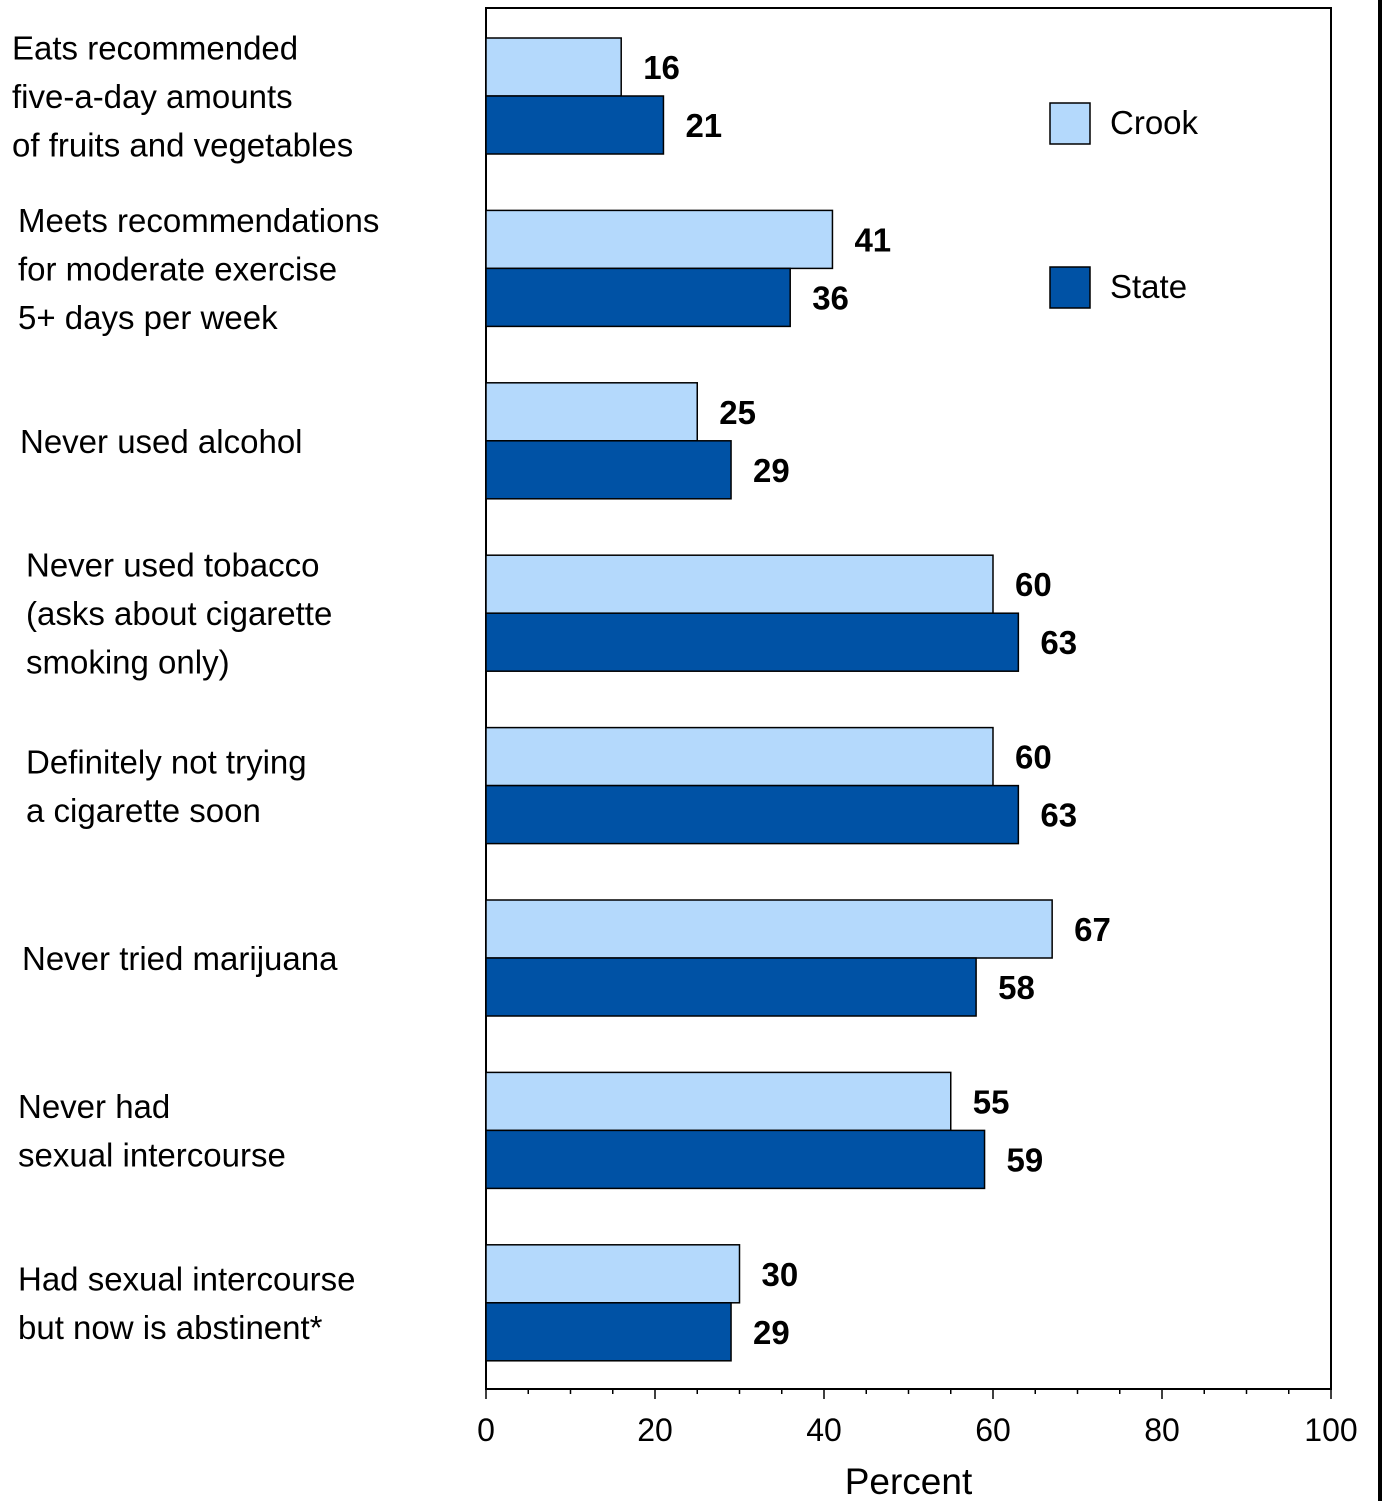  Describe the element at coordinates (661, 67) in the screenshot. I see `value-label-crook-0: 16` at that location.